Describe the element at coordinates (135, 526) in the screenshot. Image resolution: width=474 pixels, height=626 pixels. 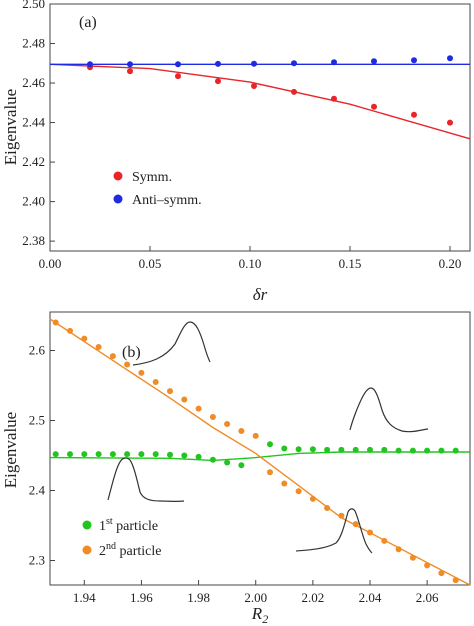
I see `legend-1st-rest: particle` at that location.